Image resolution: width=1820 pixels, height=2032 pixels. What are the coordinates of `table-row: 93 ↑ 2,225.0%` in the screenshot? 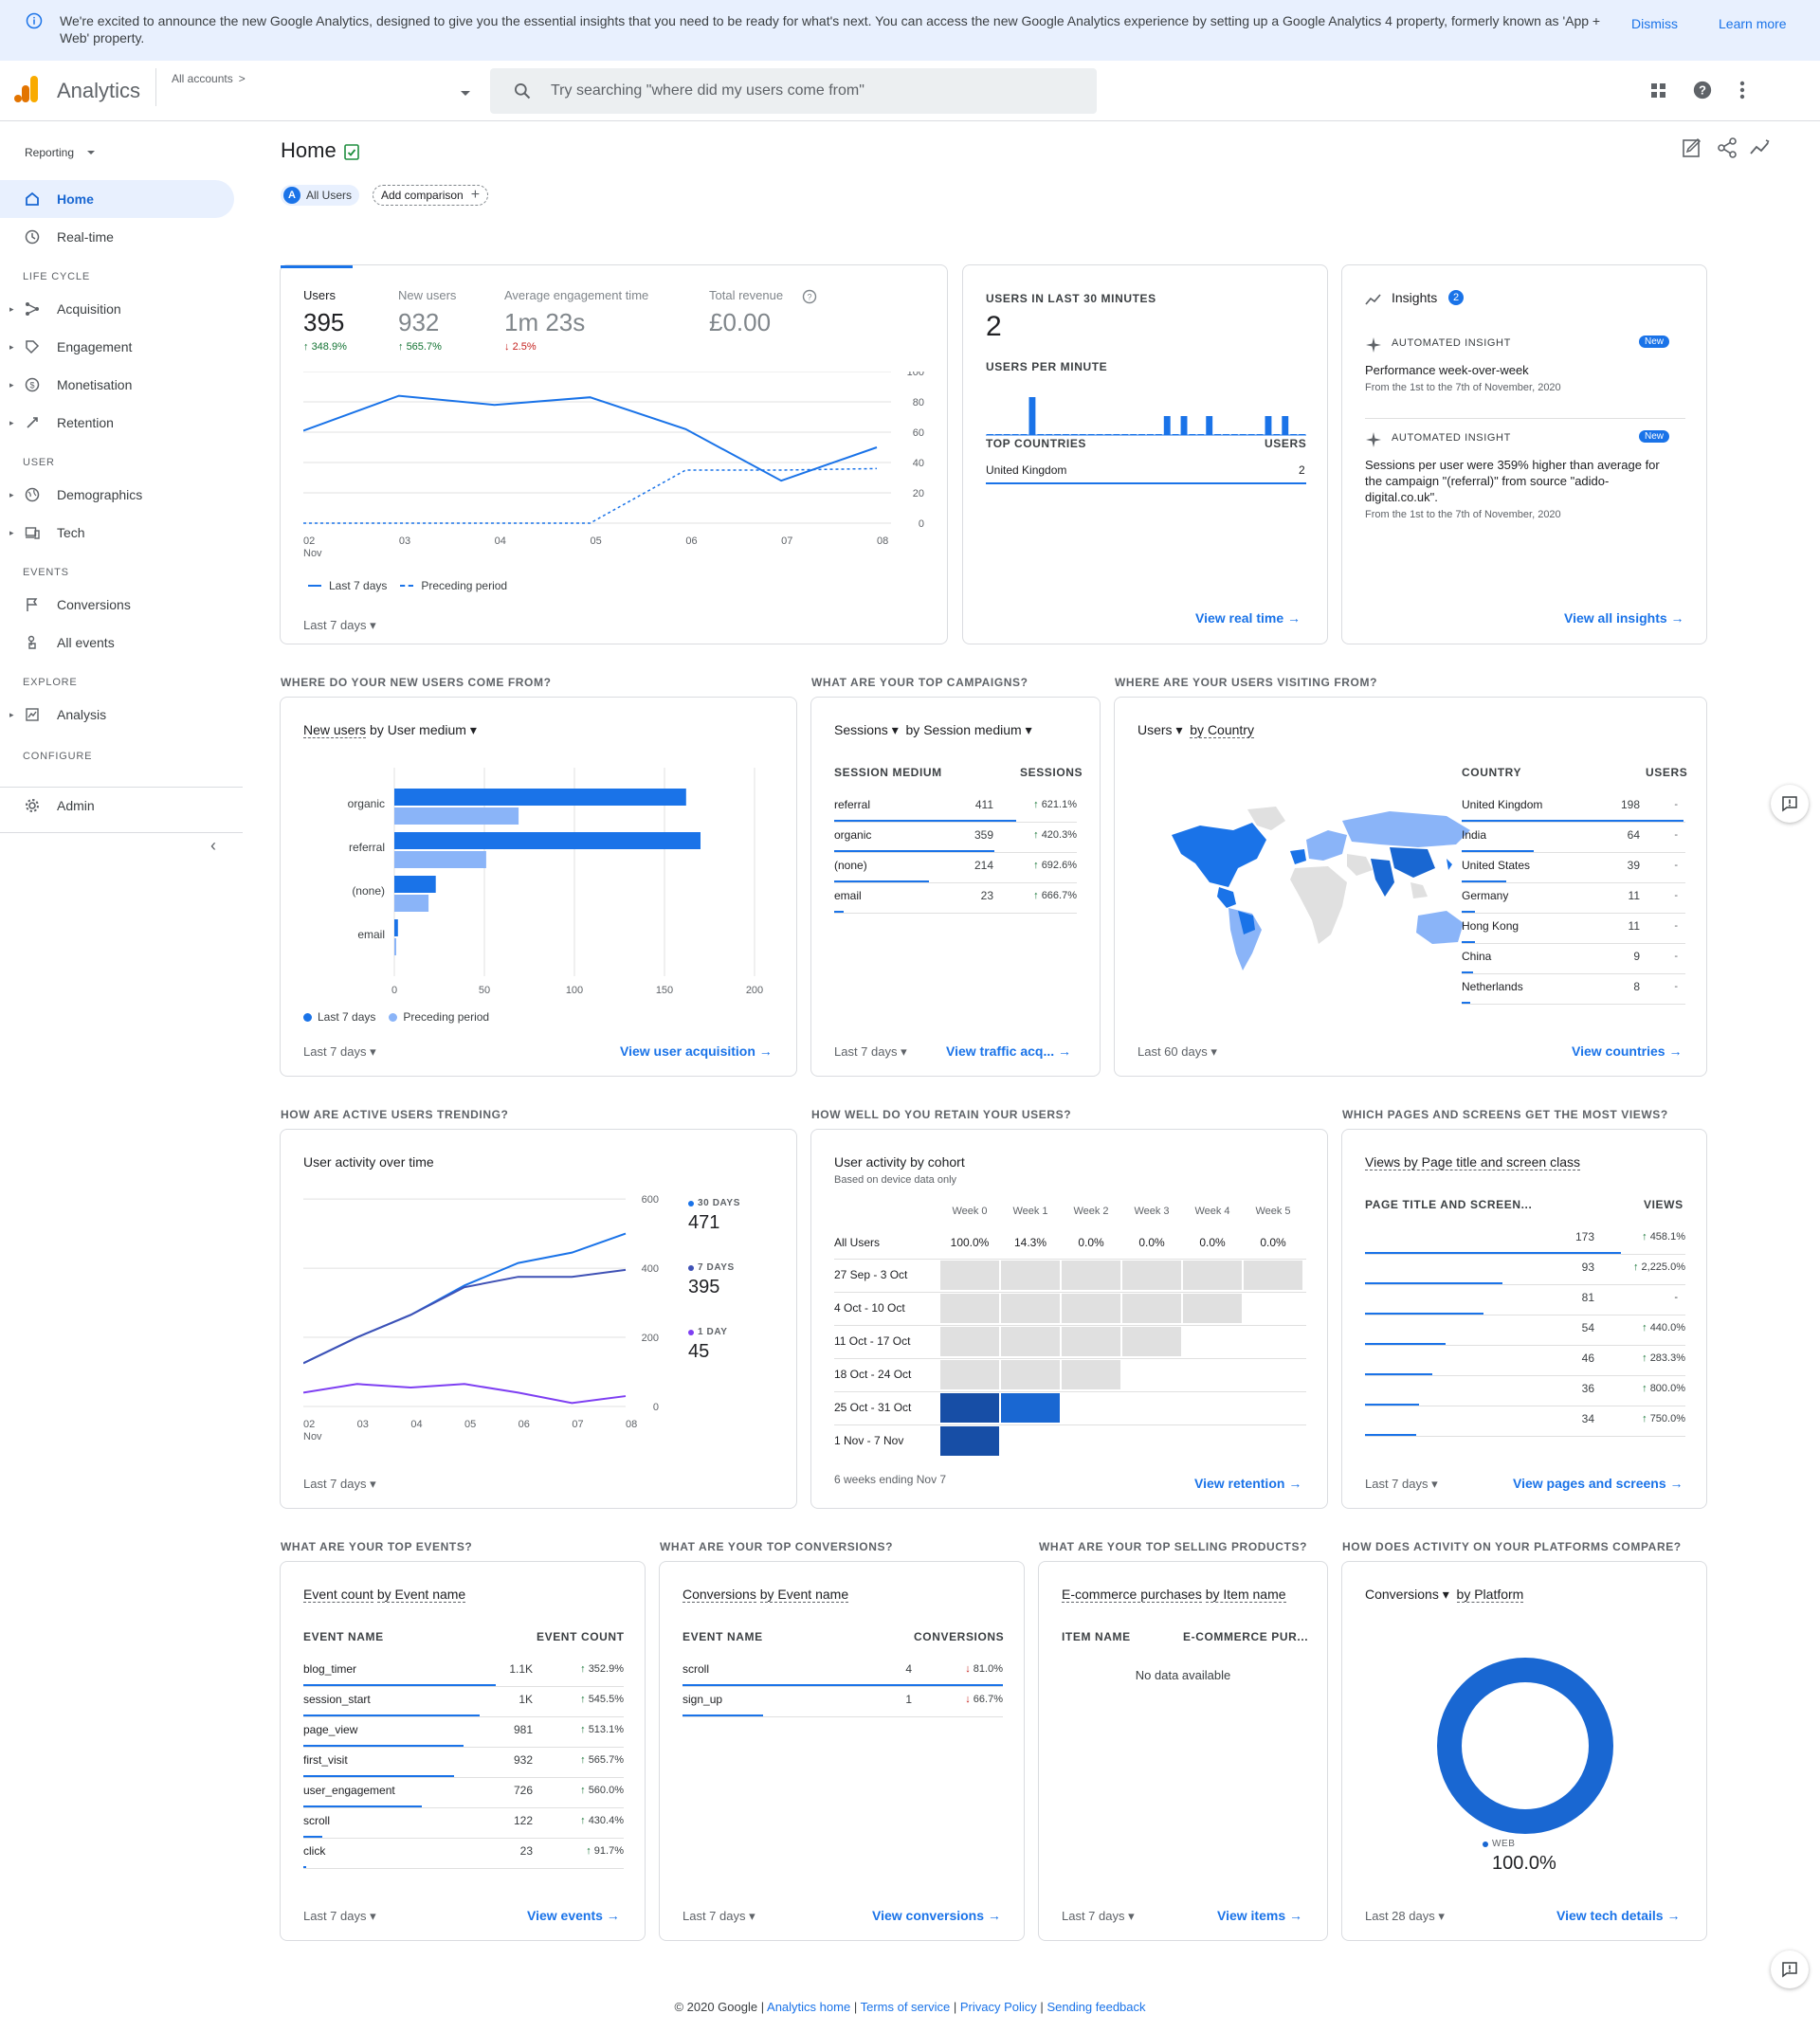 It's located at (1525, 1270).